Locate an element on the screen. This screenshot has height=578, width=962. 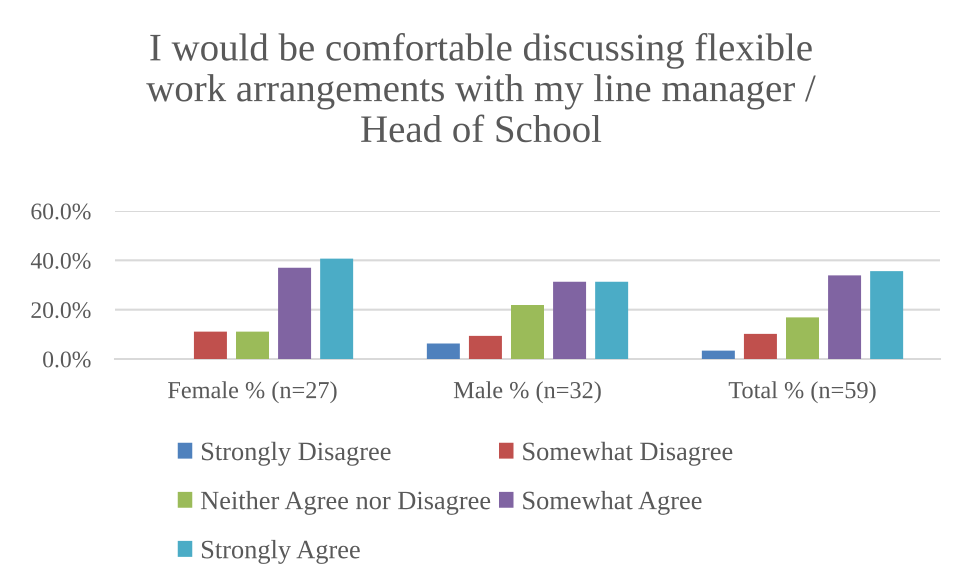
legend-label: Strongly Disagree is located at coordinates (296, 454).